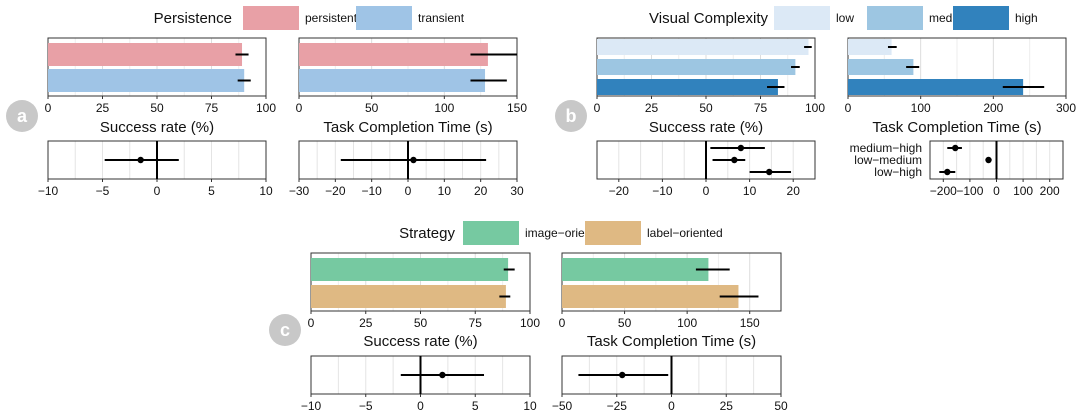 The height and width of the screenshot is (417, 1080). Describe the element at coordinates (420, 332) in the screenshot. I see `panel-c-1: 0 25 50 75 100 Success rate (%) −10 −5 0 5 10` at that location.